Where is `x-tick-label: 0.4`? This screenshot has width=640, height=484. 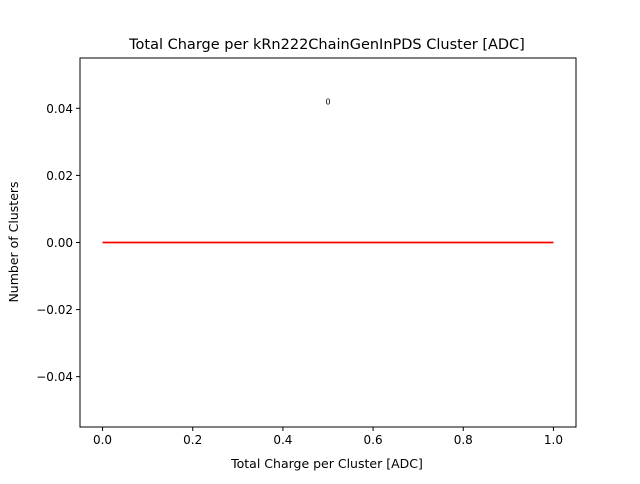 x-tick-label: 0.4 is located at coordinates (282, 440).